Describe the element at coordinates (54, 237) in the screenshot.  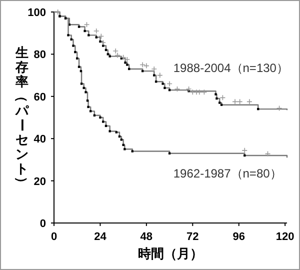
I see `x-tick-label: 0` at that location.